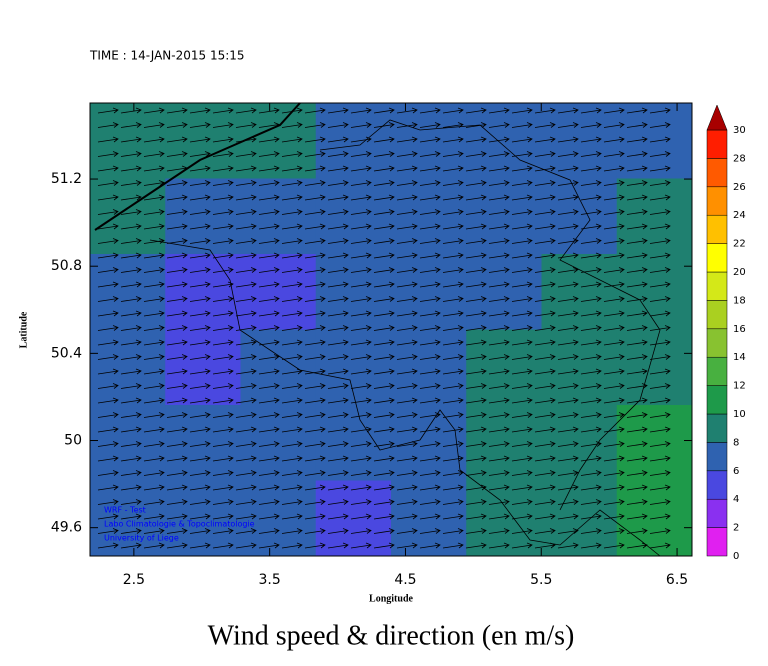  Describe the element at coordinates (391, 598) in the screenshot. I see `x-axis-label: Longitude` at that location.